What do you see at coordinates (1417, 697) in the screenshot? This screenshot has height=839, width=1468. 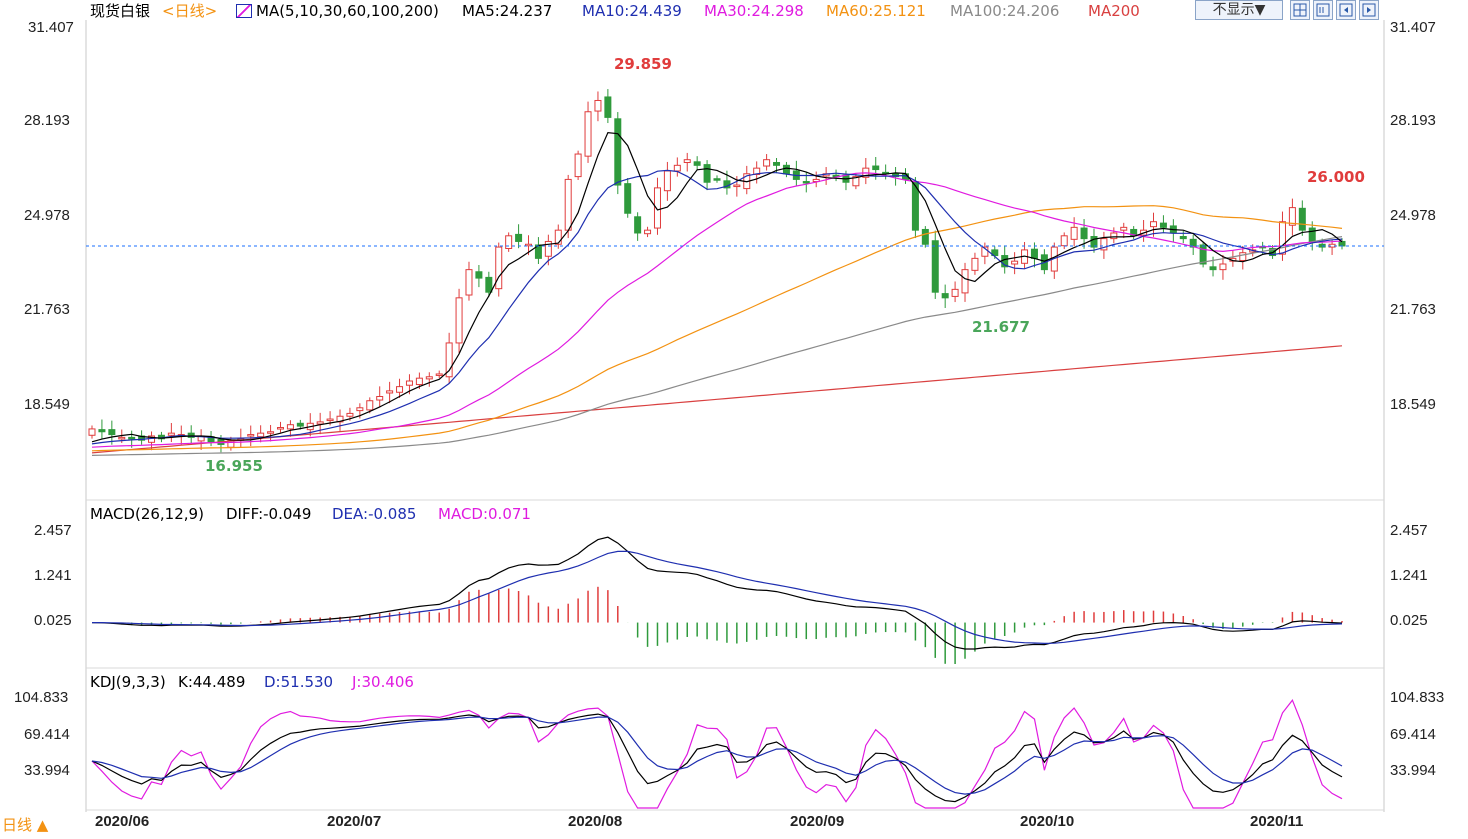 I see `kdj-tick-right-1: 104.833` at bounding box center [1417, 697].